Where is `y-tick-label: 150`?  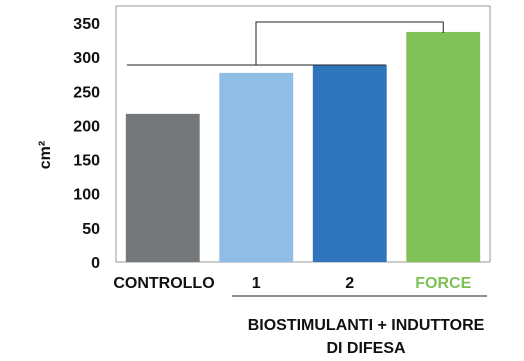 y-tick-label: 150 is located at coordinates (86, 161).